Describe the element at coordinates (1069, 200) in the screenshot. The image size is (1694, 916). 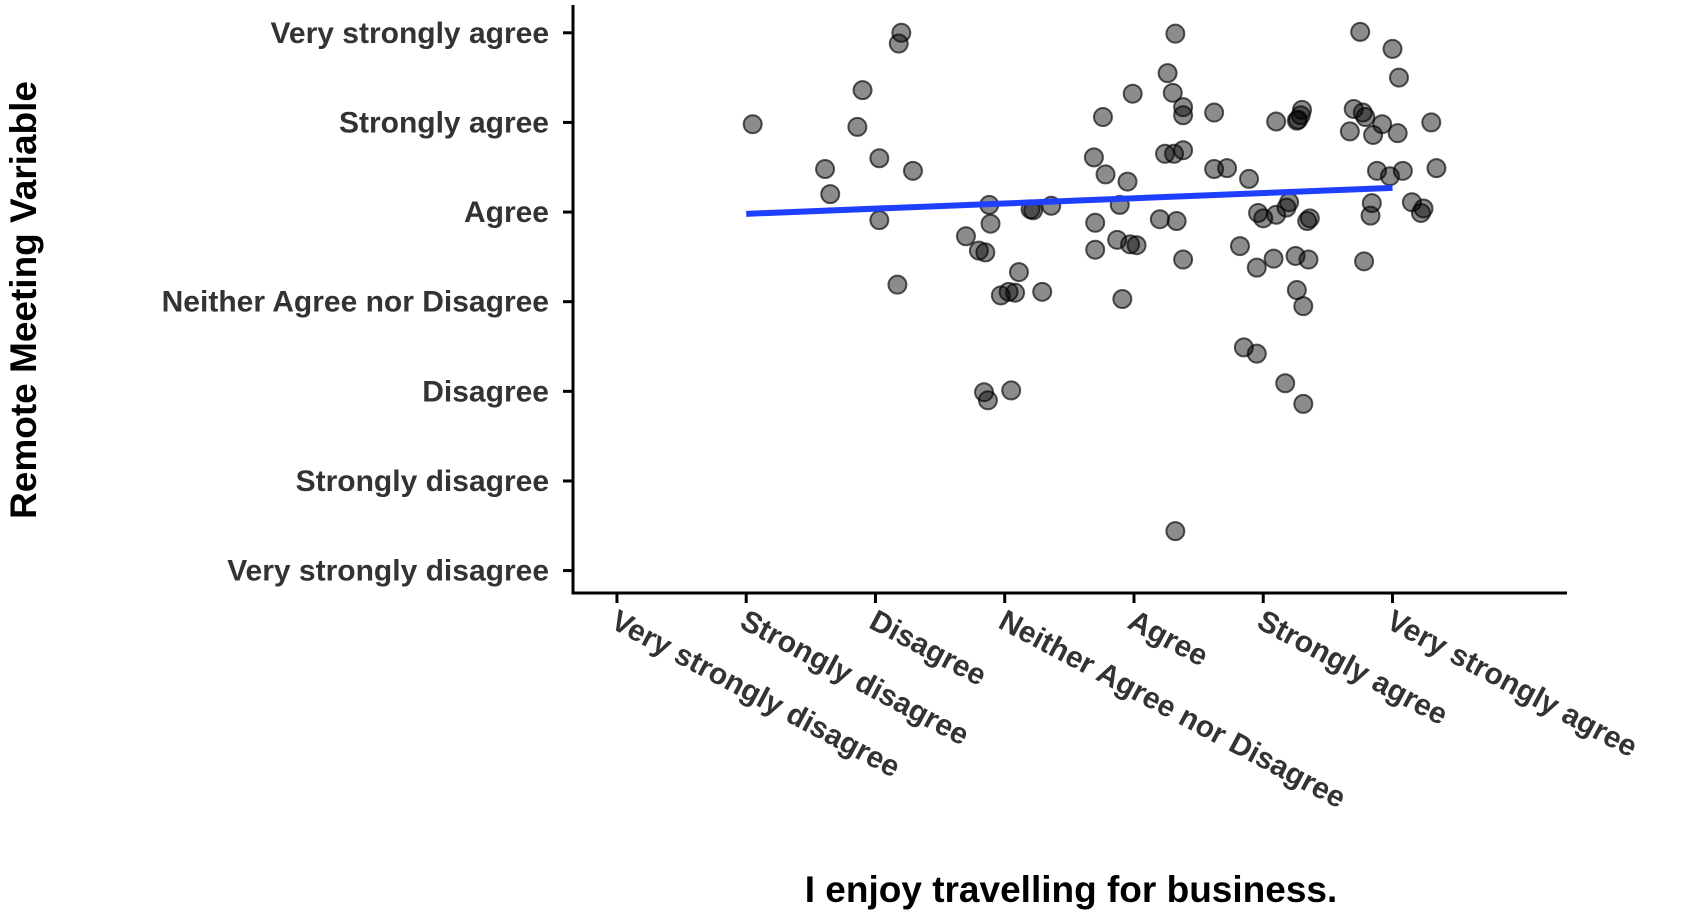
I see `trend-line` at that location.